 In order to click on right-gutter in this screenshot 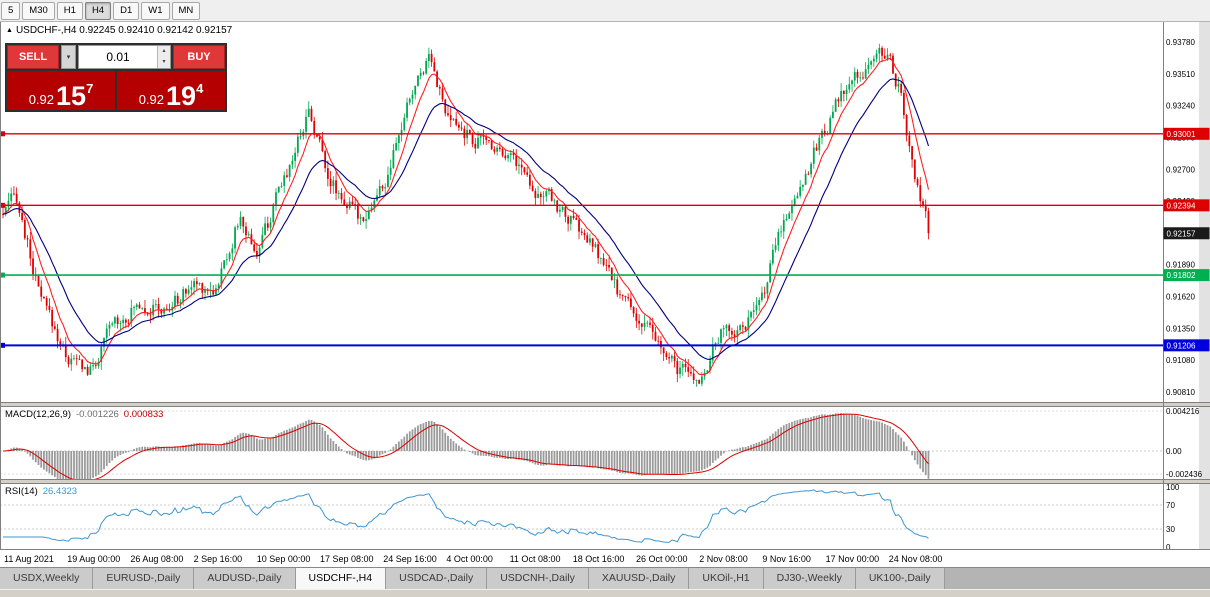, I will do `click(1204, 285)`.